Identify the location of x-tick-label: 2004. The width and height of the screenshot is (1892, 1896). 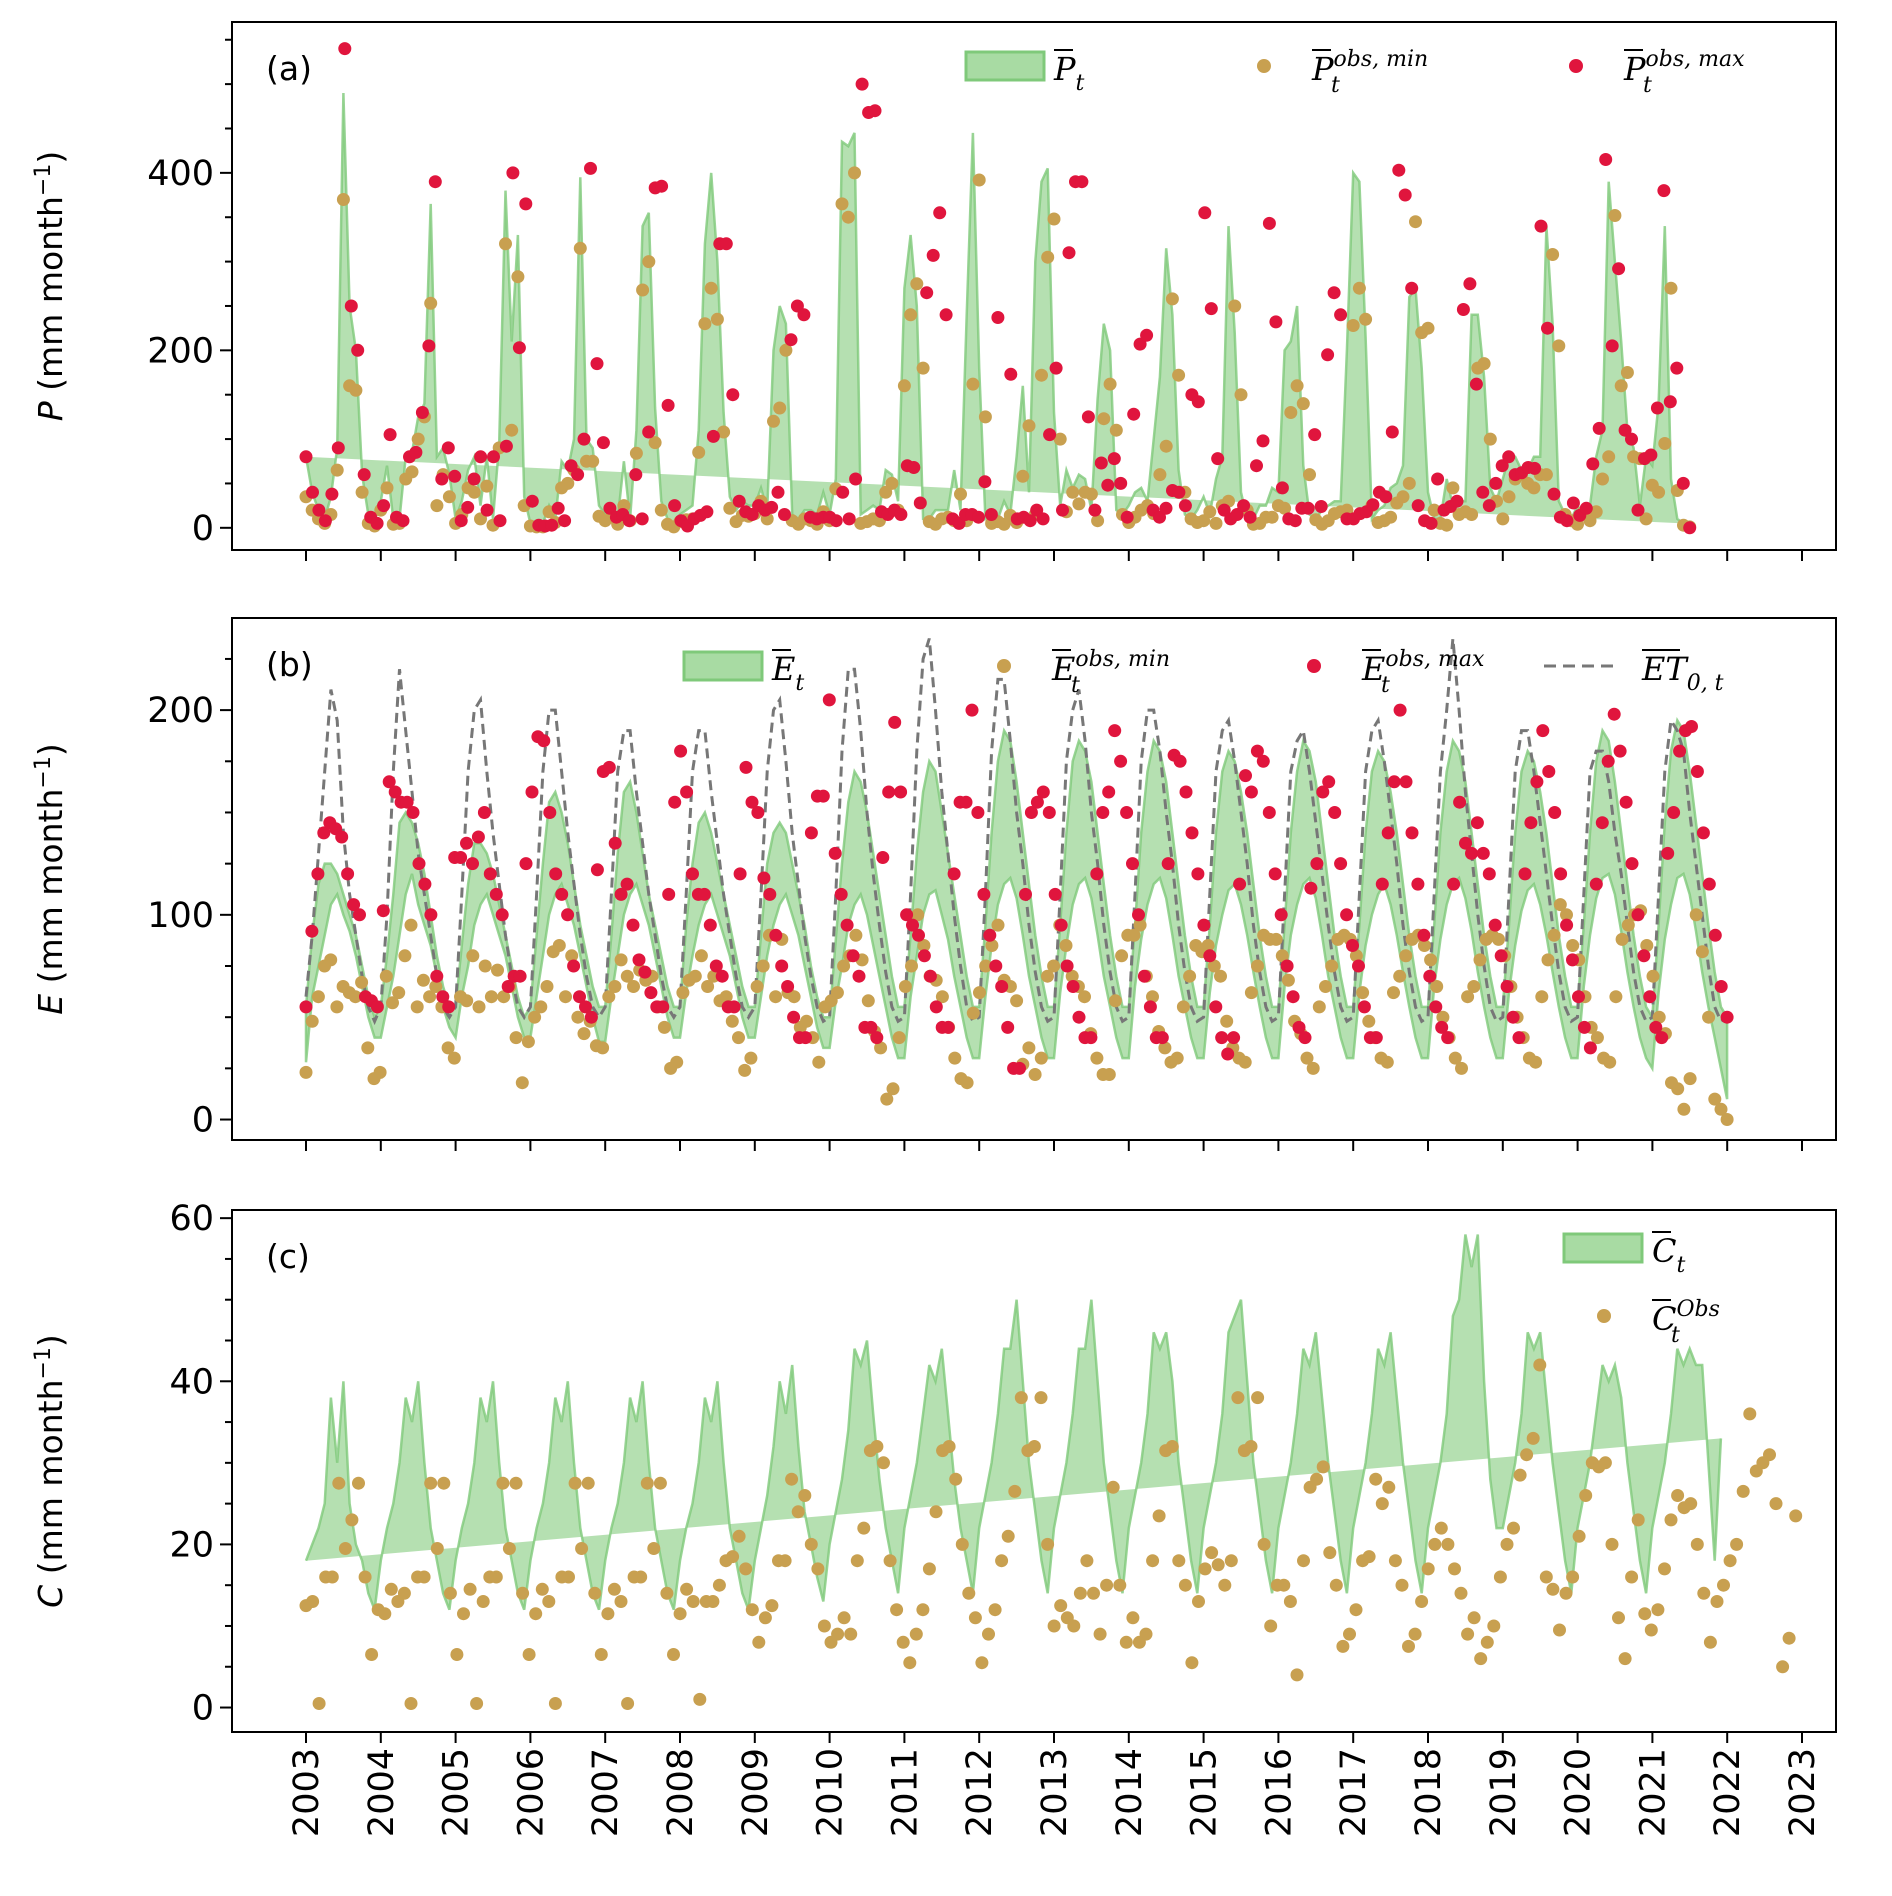
(382, 1792).